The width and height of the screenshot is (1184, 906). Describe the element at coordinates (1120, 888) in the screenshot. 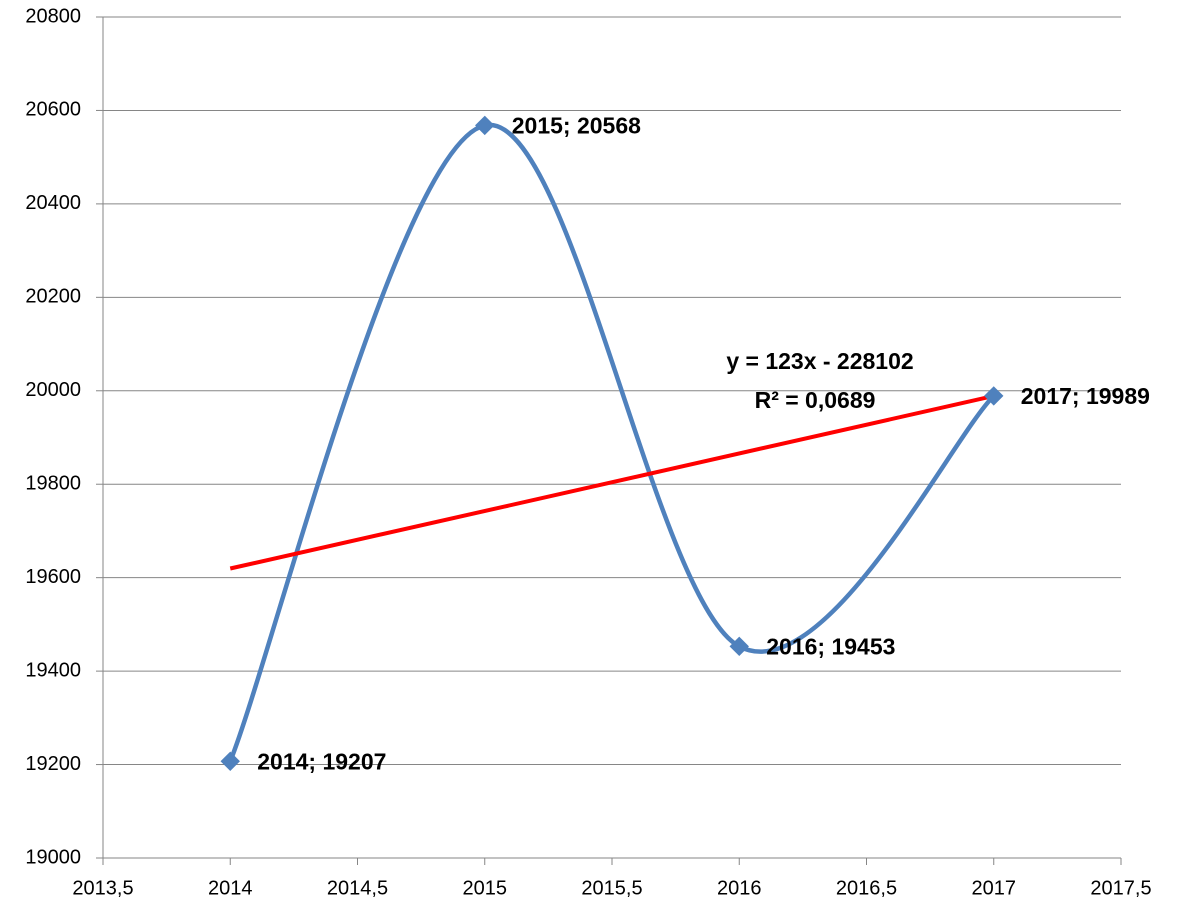

I see `x-tick-label: 2017,5` at that location.